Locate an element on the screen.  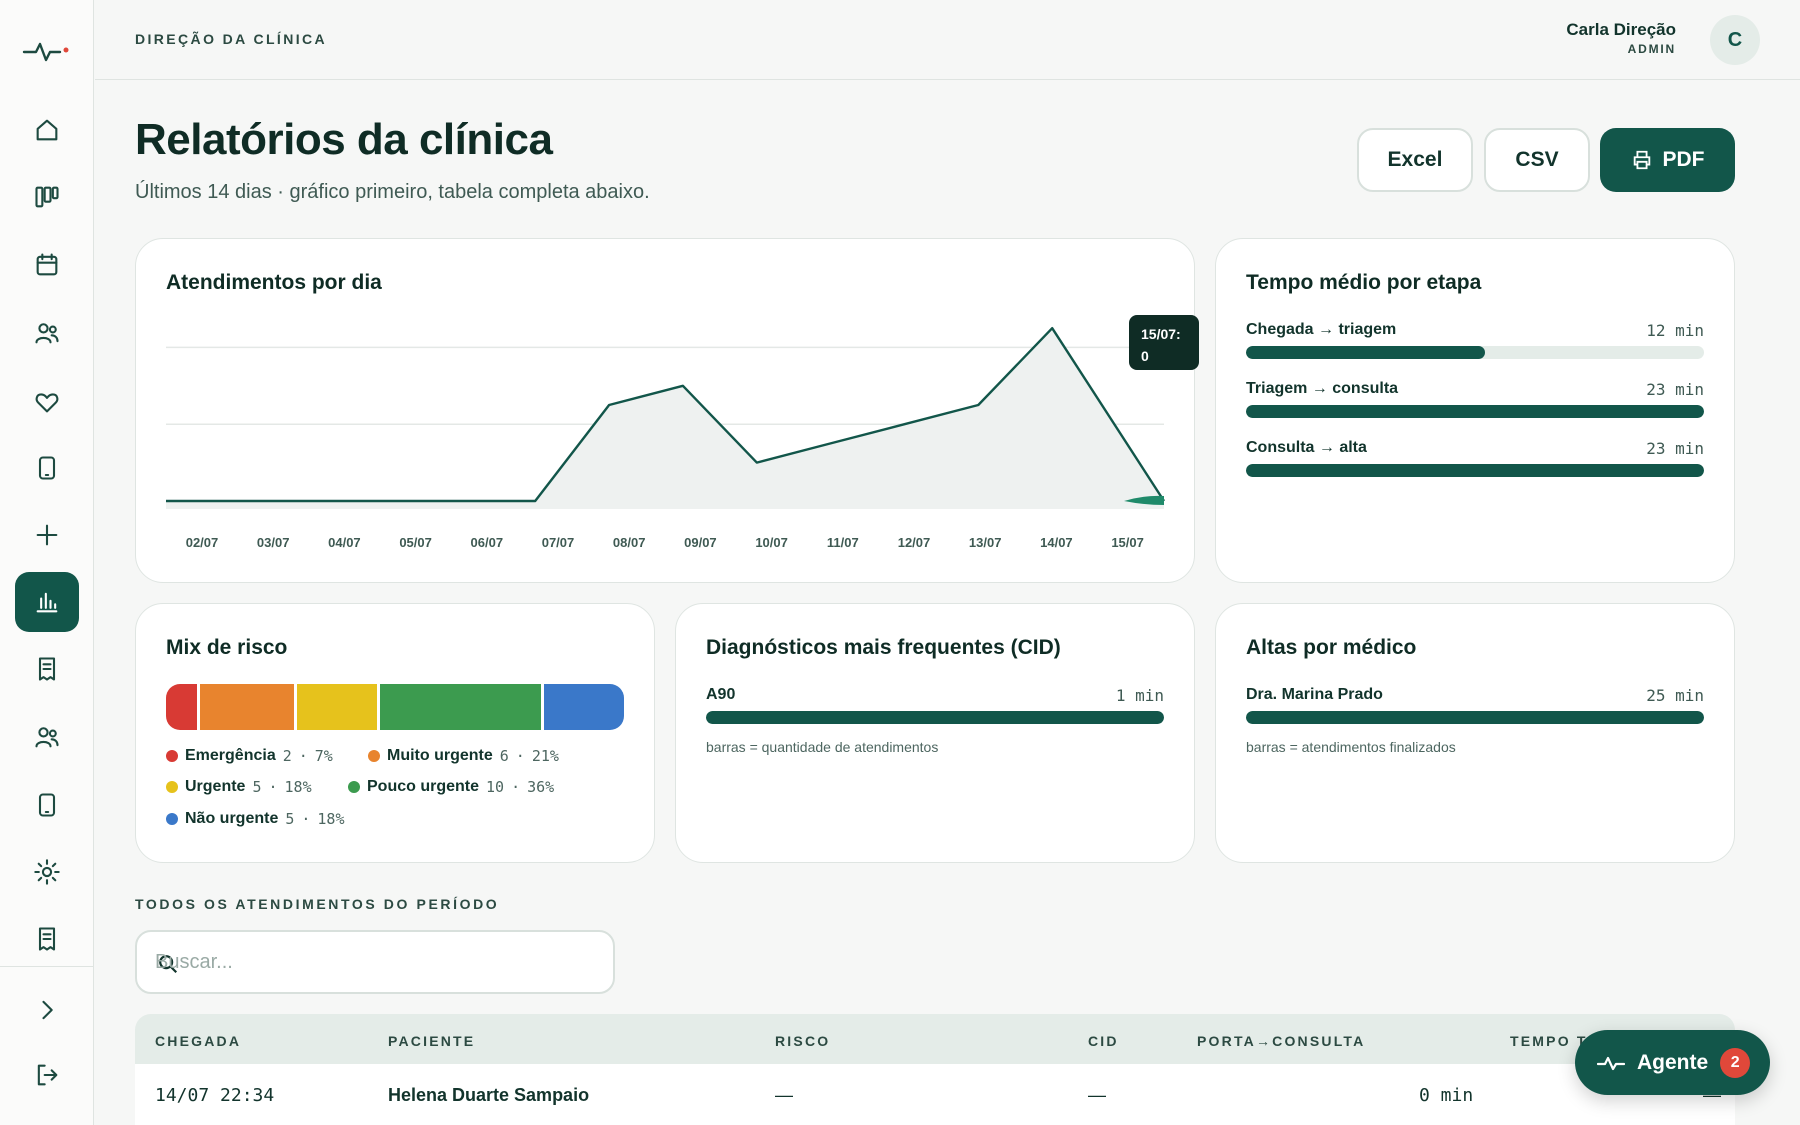
altas-row: Dra. Marina Prado 25 min is located at coordinates (1475, 705).